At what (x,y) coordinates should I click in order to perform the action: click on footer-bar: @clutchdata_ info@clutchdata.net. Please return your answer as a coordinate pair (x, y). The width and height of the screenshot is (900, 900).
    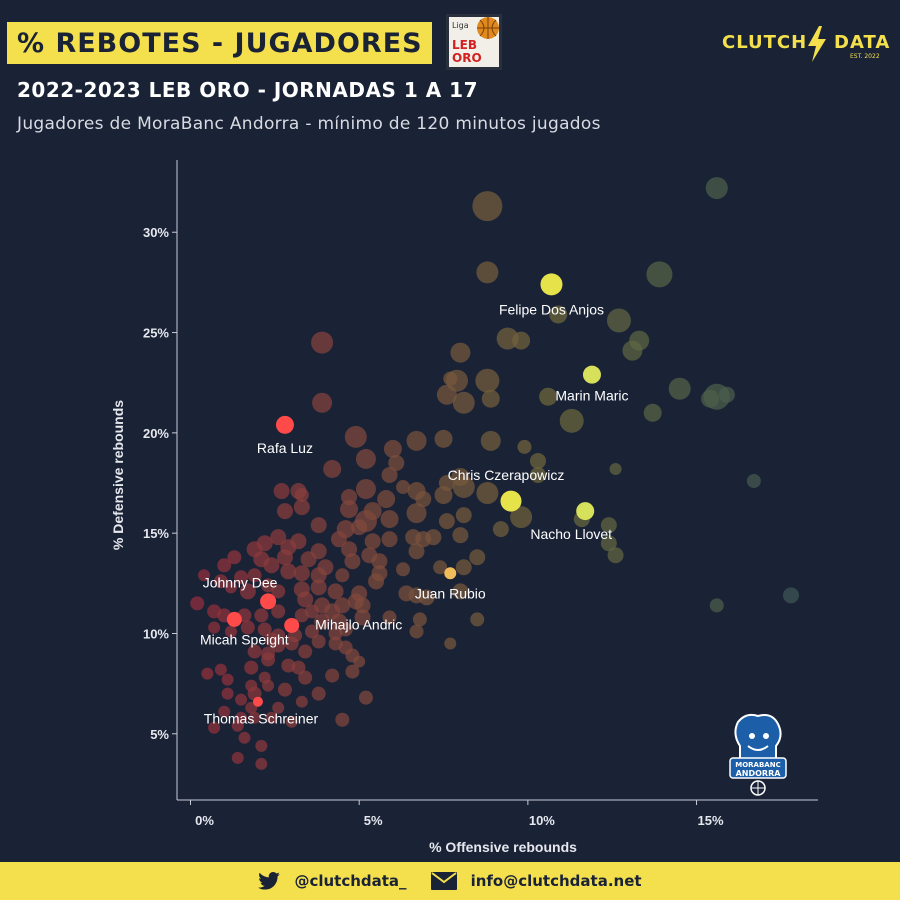
    Looking at the image, I should click on (450, 881).